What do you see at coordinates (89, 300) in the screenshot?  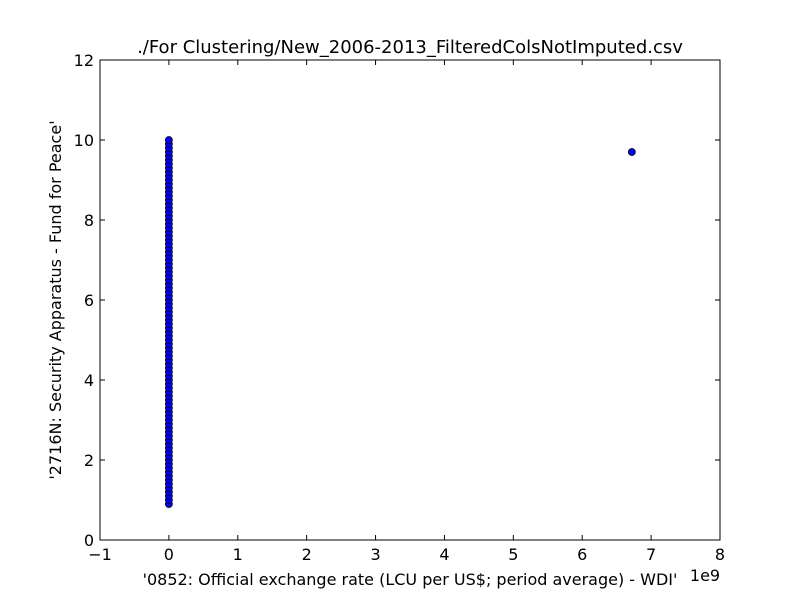 I see `y-tick-label: 6` at bounding box center [89, 300].